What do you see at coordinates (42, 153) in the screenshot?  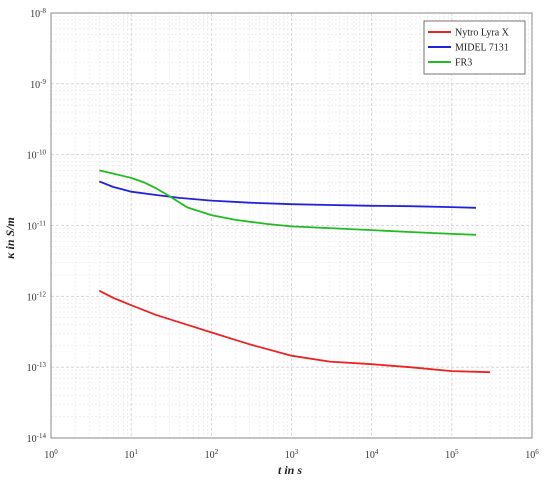 I see `y-tick-exponent: -10` at bounding box center [42, 153].